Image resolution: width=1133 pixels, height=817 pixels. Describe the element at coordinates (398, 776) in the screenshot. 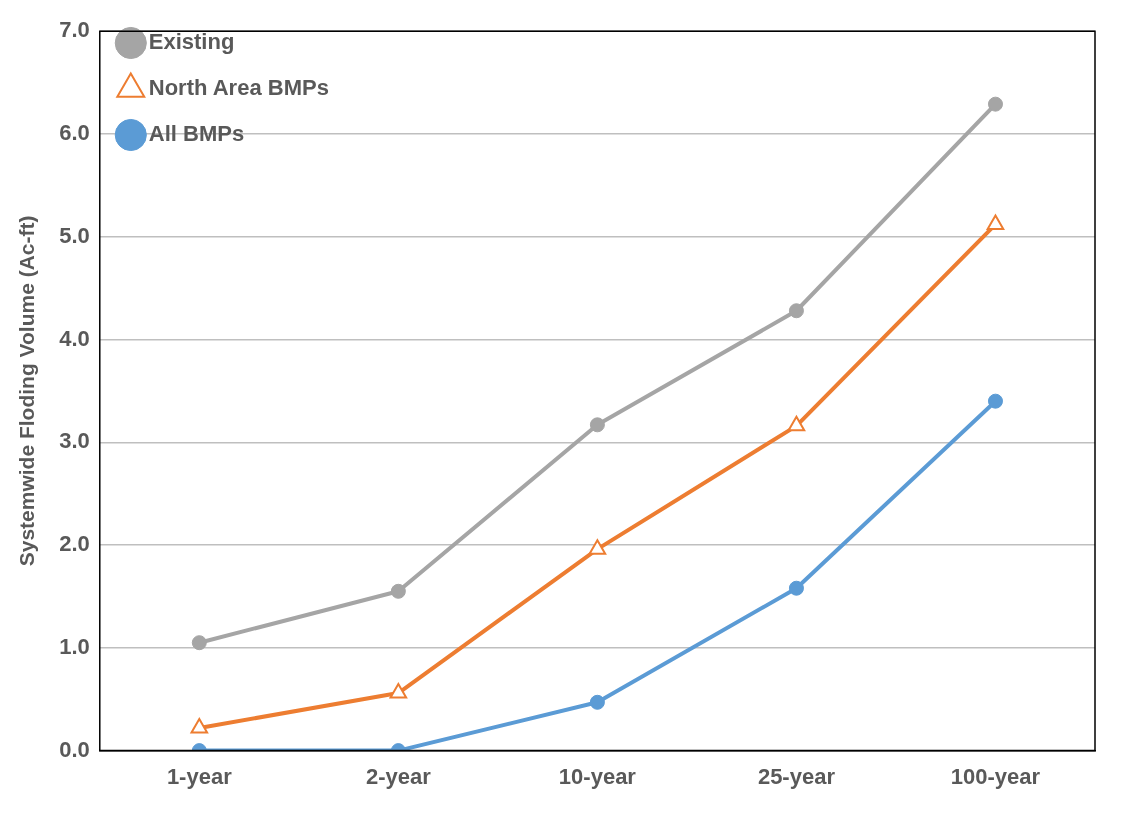

I see `x-tick-label: 2-year` at that location.